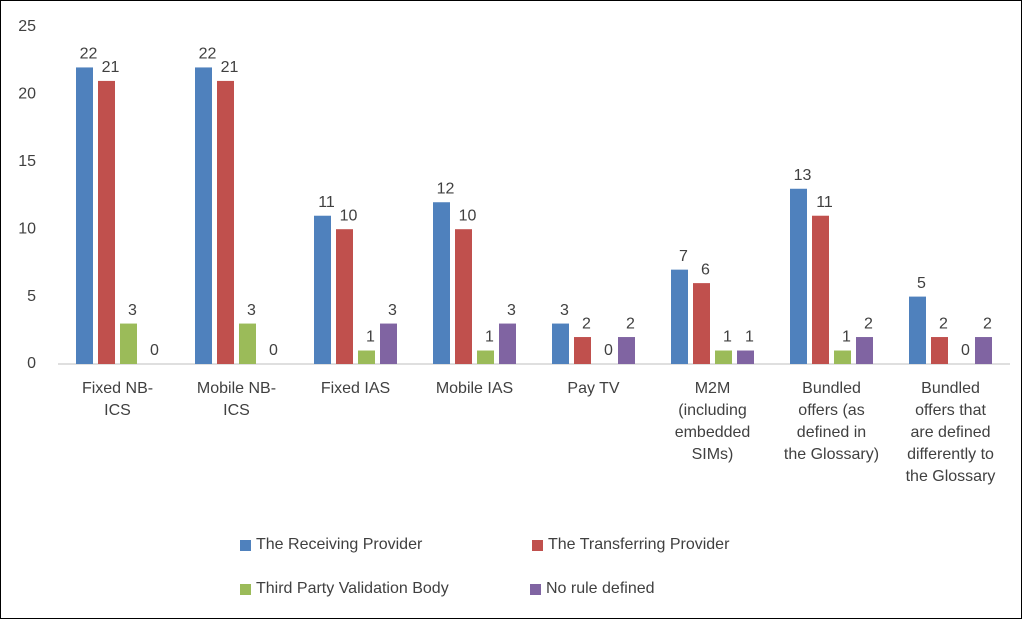  What do you see at coordinates (27, 228) in the screenshot?
I see `y-tick-label: 10` at bounding box center [27, 228].